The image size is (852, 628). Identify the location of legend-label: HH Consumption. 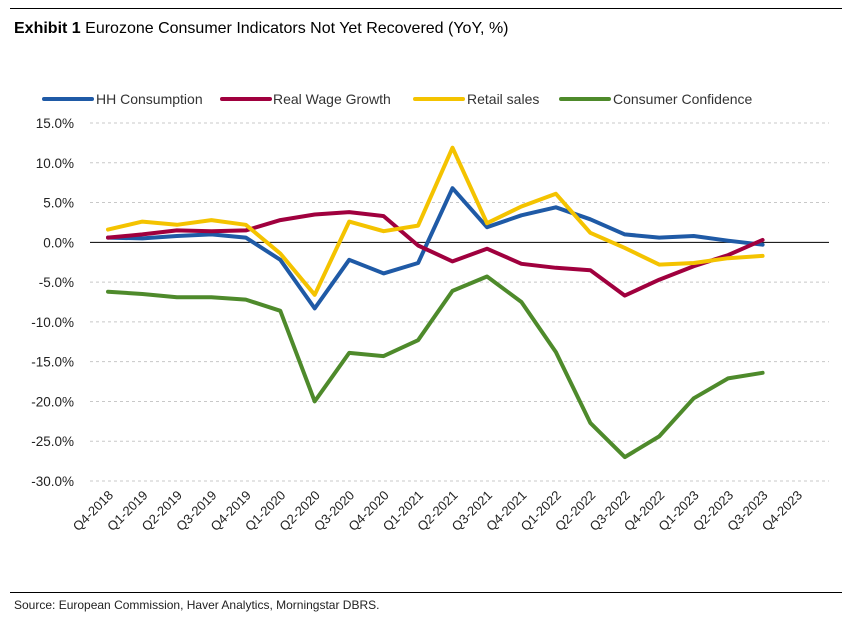
(149, 99).